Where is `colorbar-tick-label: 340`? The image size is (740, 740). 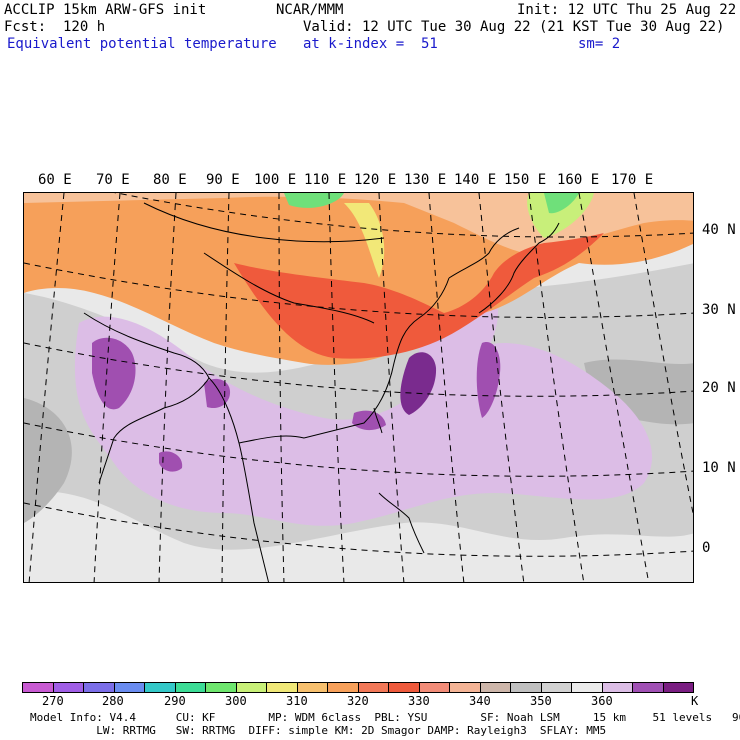 colorbar-tick-label: 340 is located at coordinates (480, 701).